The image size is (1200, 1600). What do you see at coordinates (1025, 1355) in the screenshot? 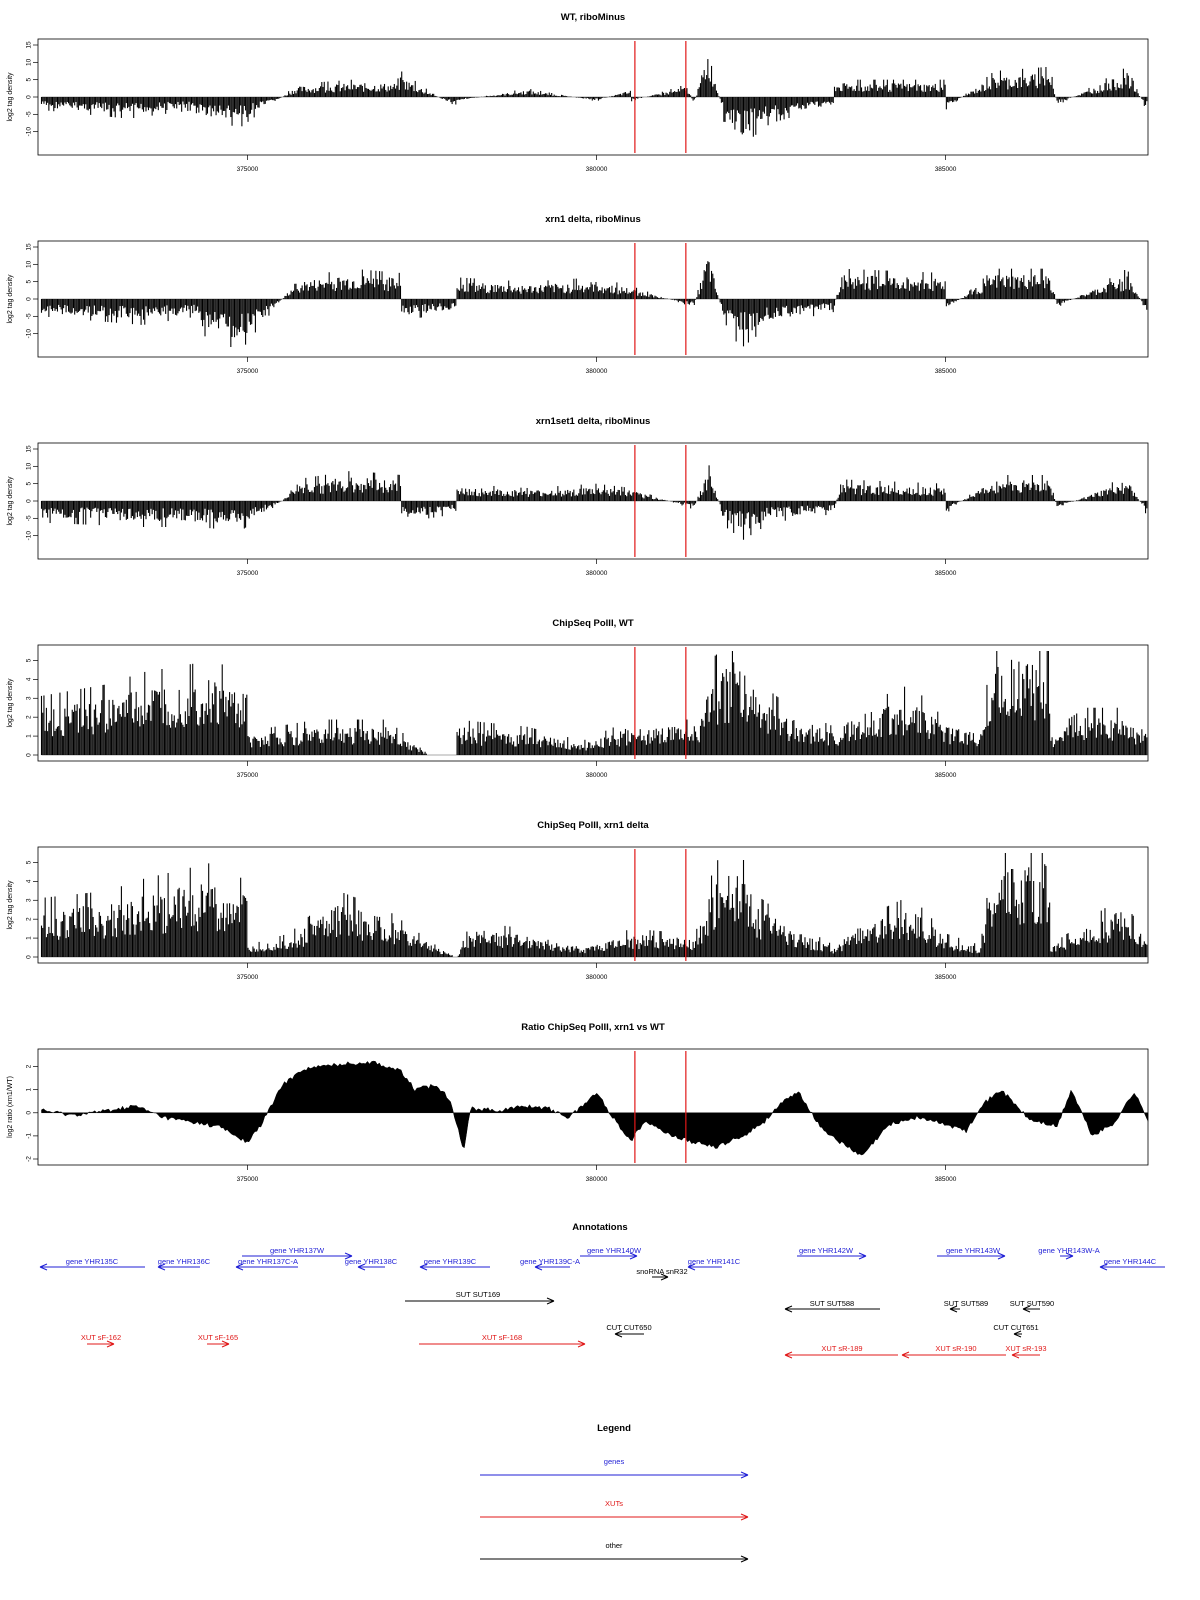
I see `xut-annotation-6-arrow` at bounding box center [1025, 1355].